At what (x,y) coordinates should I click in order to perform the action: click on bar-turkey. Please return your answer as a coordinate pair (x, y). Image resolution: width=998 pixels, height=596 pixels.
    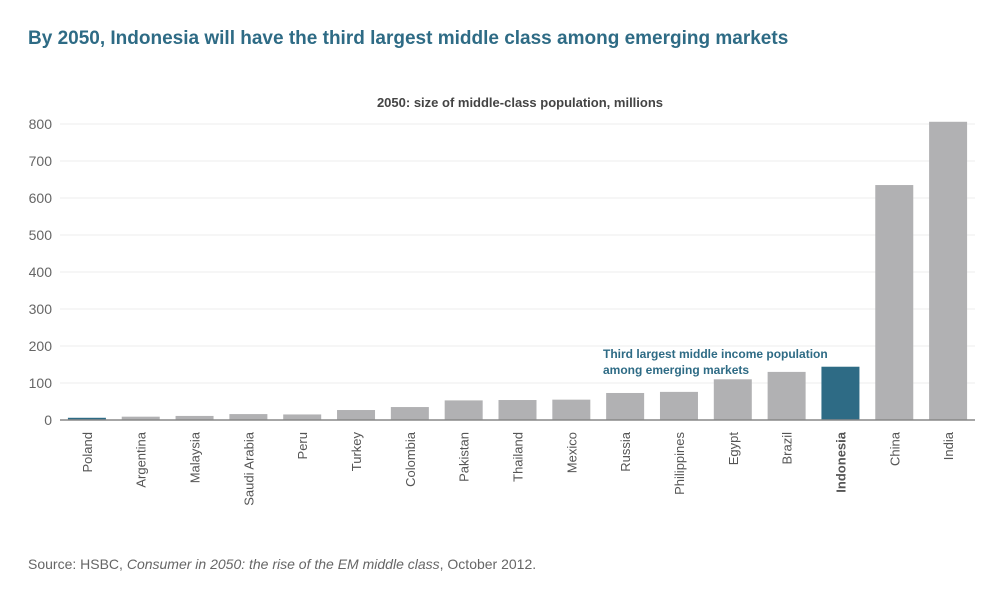
    Looking at the image, I should click on (356, 415).